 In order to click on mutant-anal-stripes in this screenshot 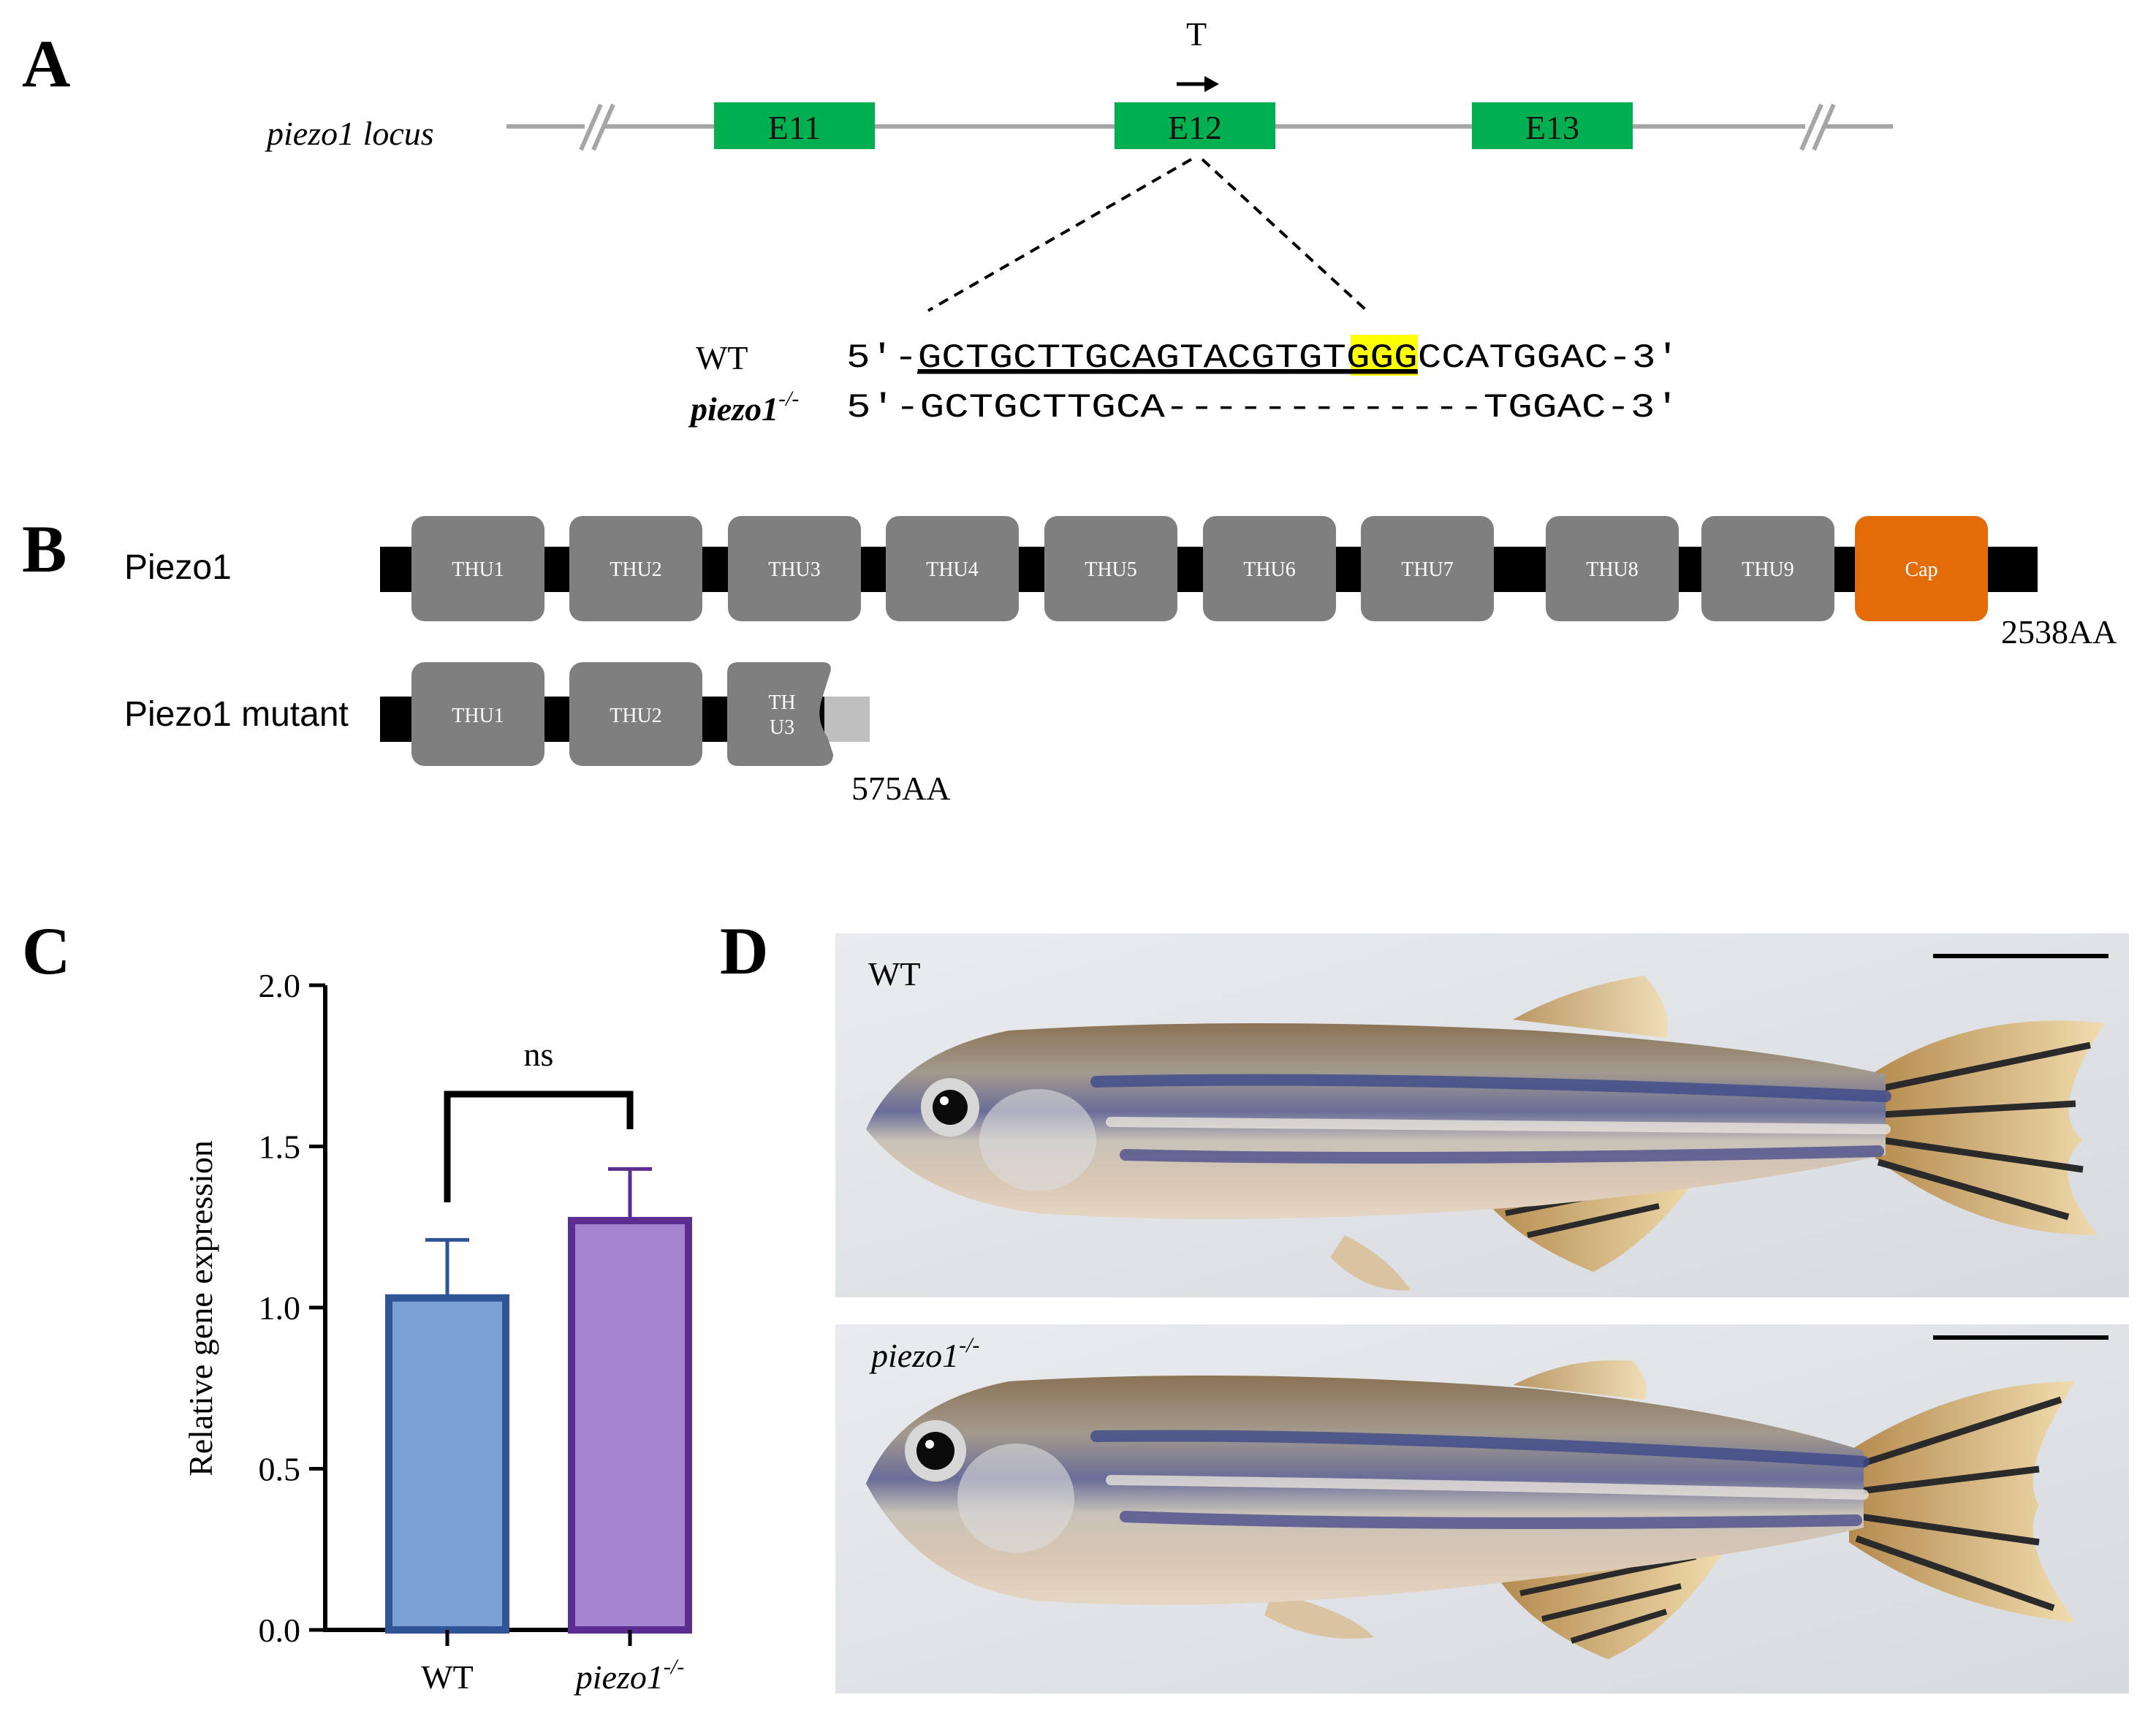, I will do `click(1608, 1599)`.